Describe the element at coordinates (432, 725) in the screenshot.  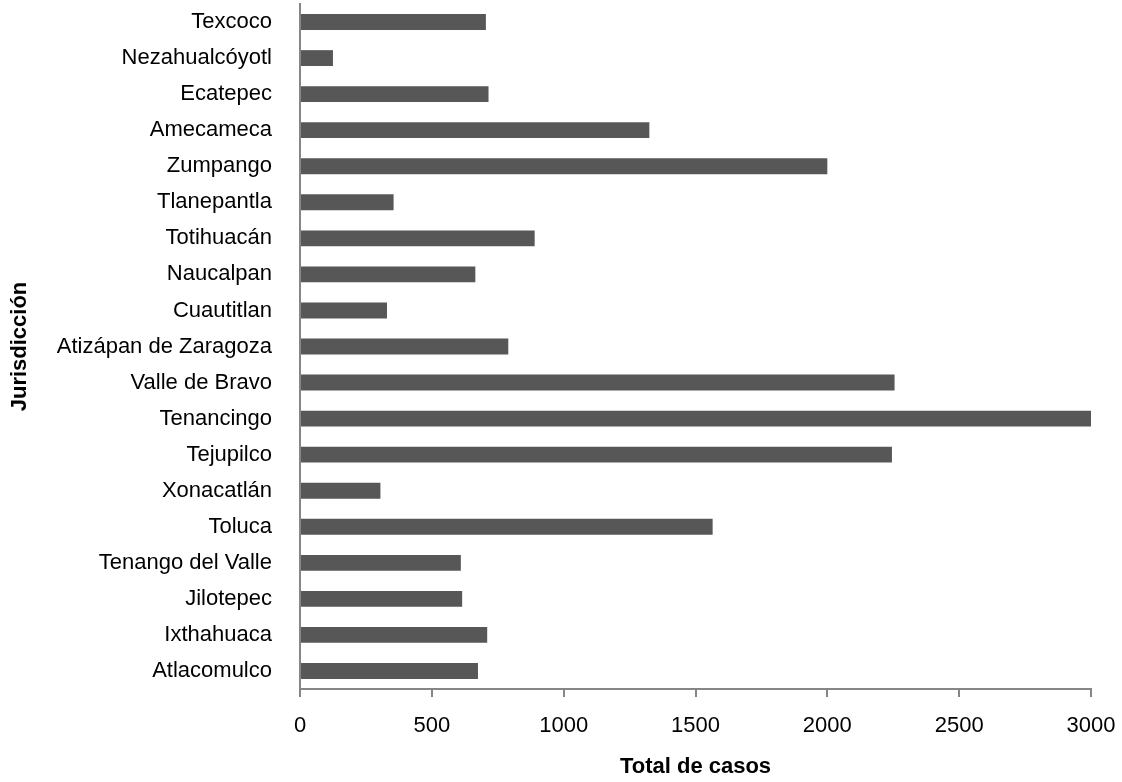
I see `x-tick-label: 500` at that location.